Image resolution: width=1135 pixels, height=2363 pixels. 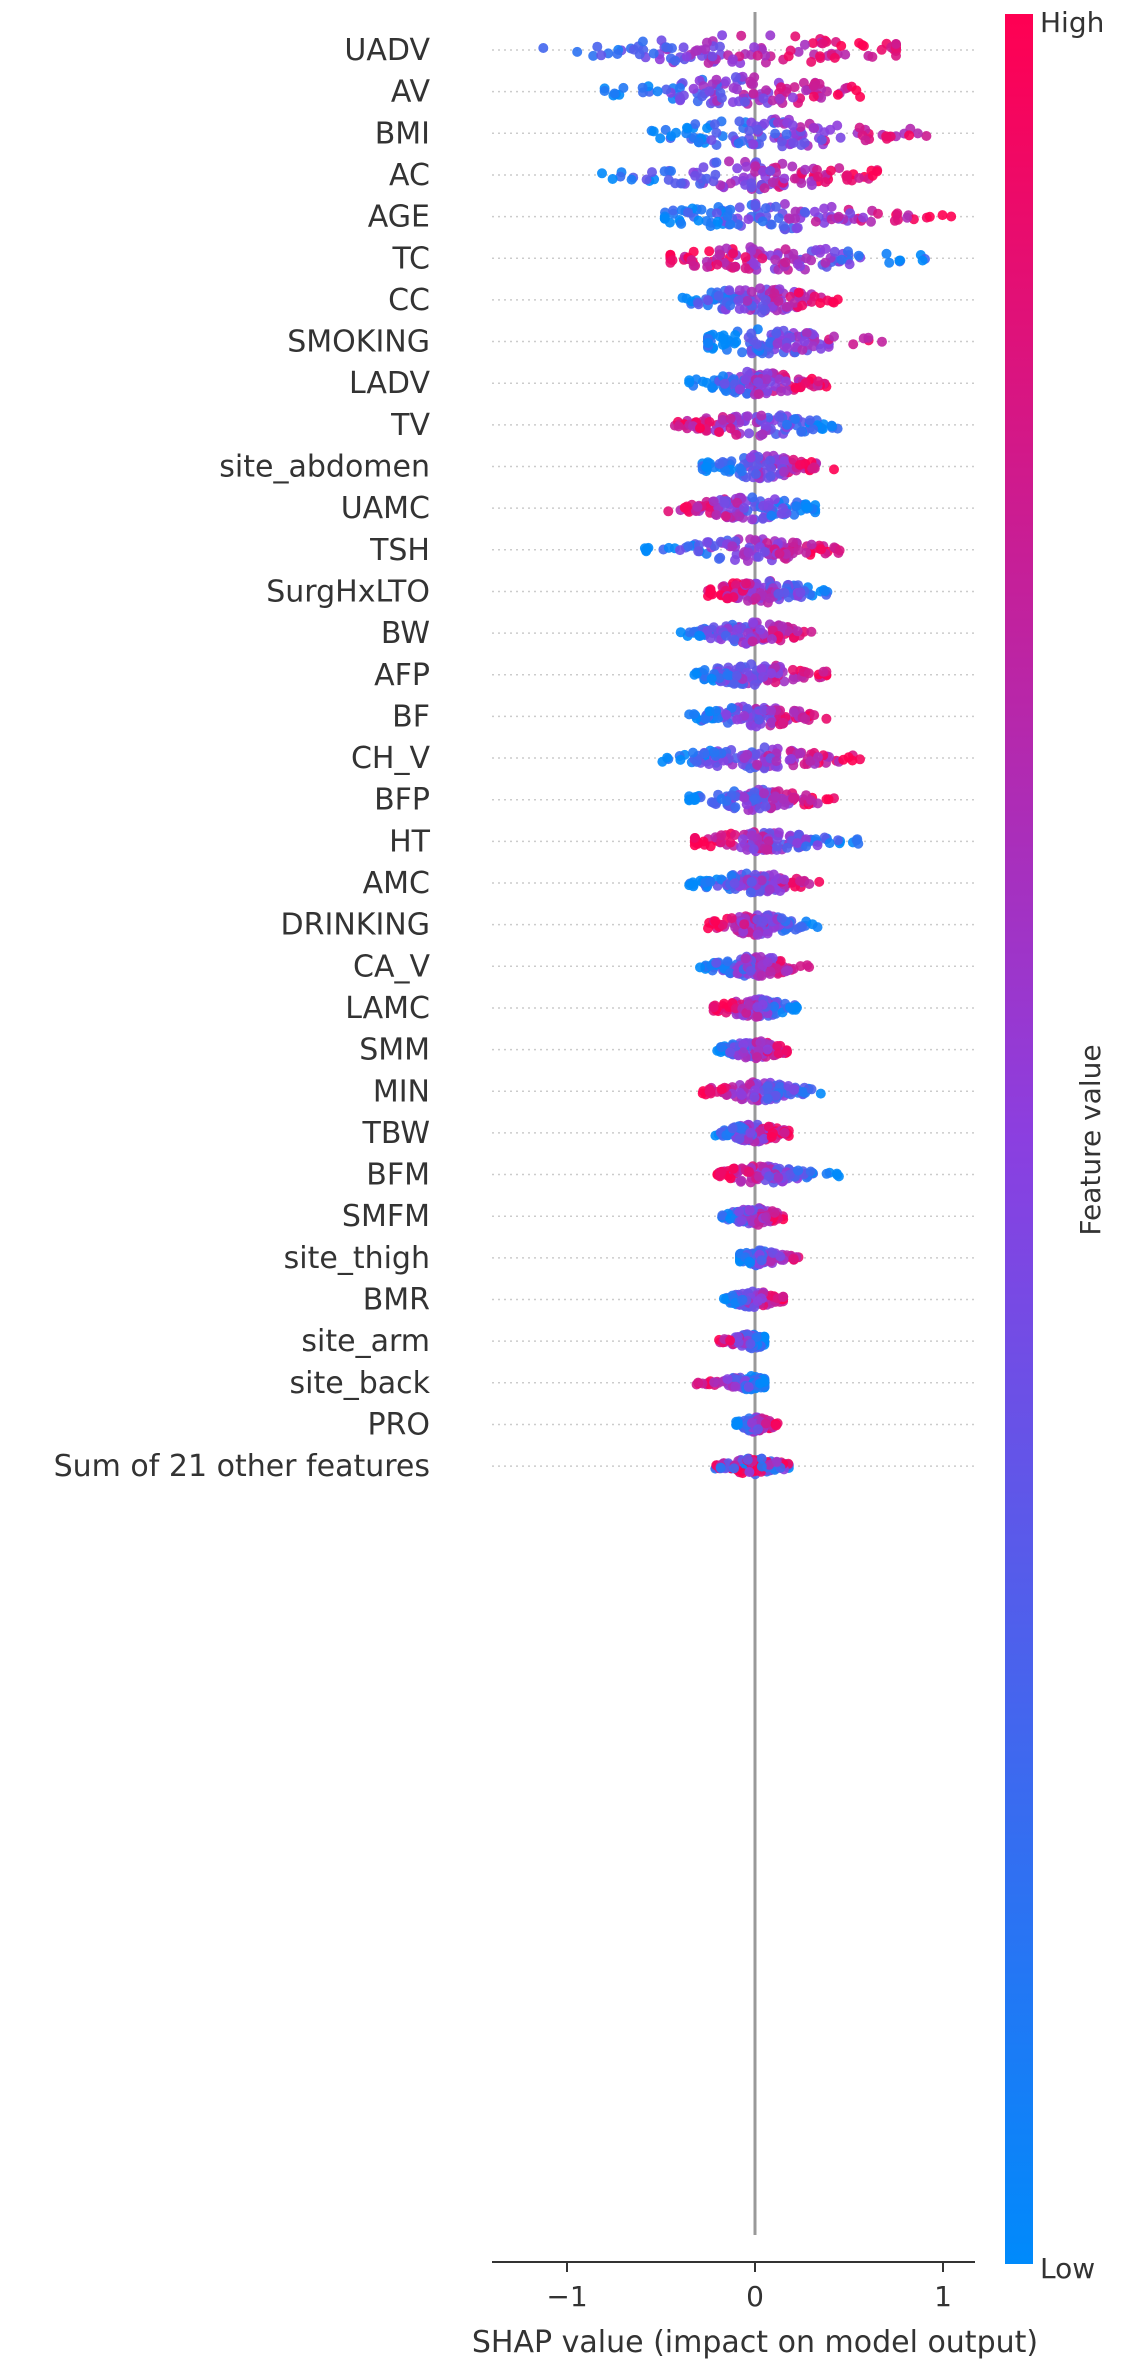 I want to click on feature-label-smoking: SMOKING, so click(x=358, y=342).